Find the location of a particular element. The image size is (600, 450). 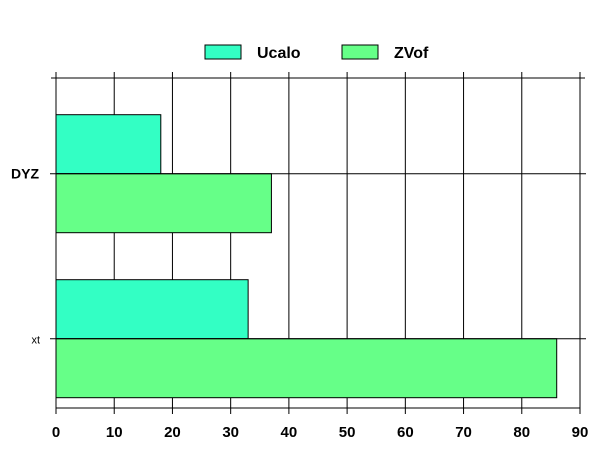

x-axis-ticks: 0 10 20 30 40 50 60 70 80 90 is located at coordinates (320, 432).